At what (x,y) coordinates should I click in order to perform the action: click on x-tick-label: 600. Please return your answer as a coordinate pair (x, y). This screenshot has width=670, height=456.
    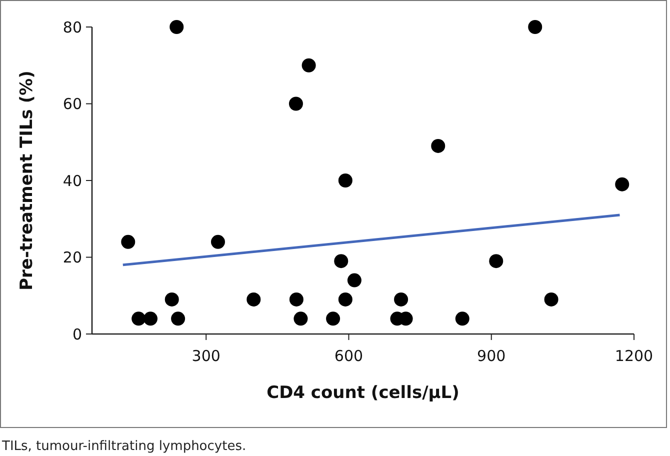
    Looking at the image, I should click on (349, 356).